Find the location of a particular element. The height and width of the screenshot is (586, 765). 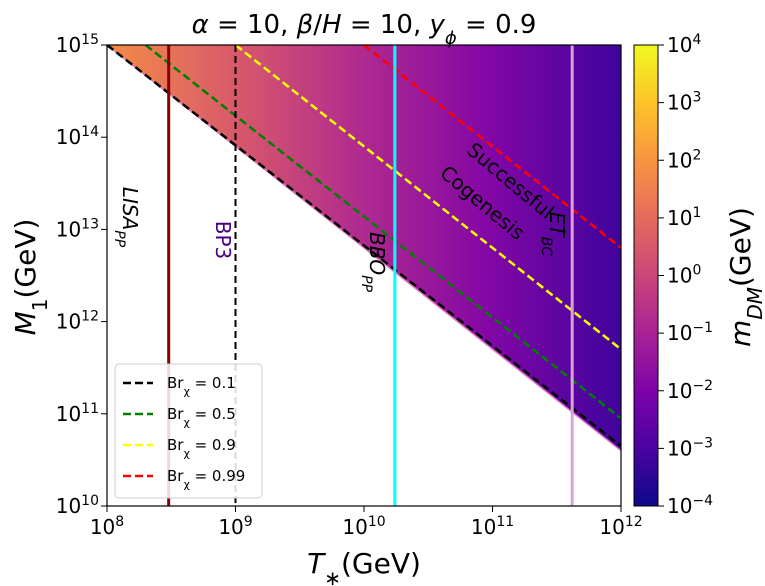

colorbar-ticks: 10⁴ 10³ 10² 10¹ 10⁰ 10⁻¹ 10⁻² 10⁻³ 10⁻⁴ is located at coordinates (685, 275).